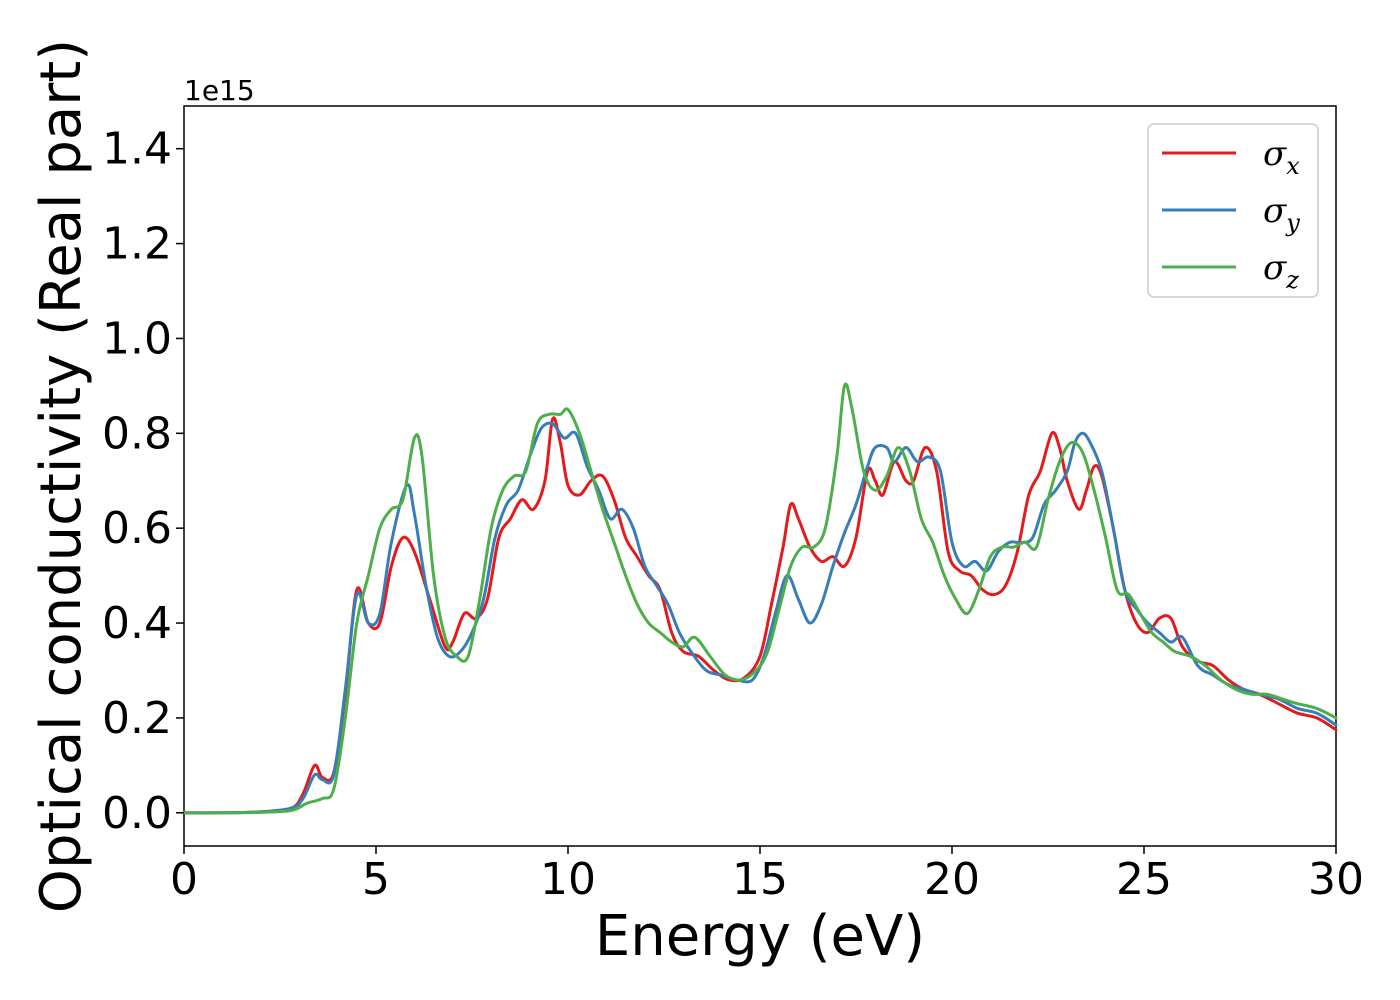 The height and width of the screenshot is (1000, 1400). What do you see at coordinates (760, 936) in the screenshot?
I see `x-axis-label: Energy (eV)` at bounding box center [760, 936].